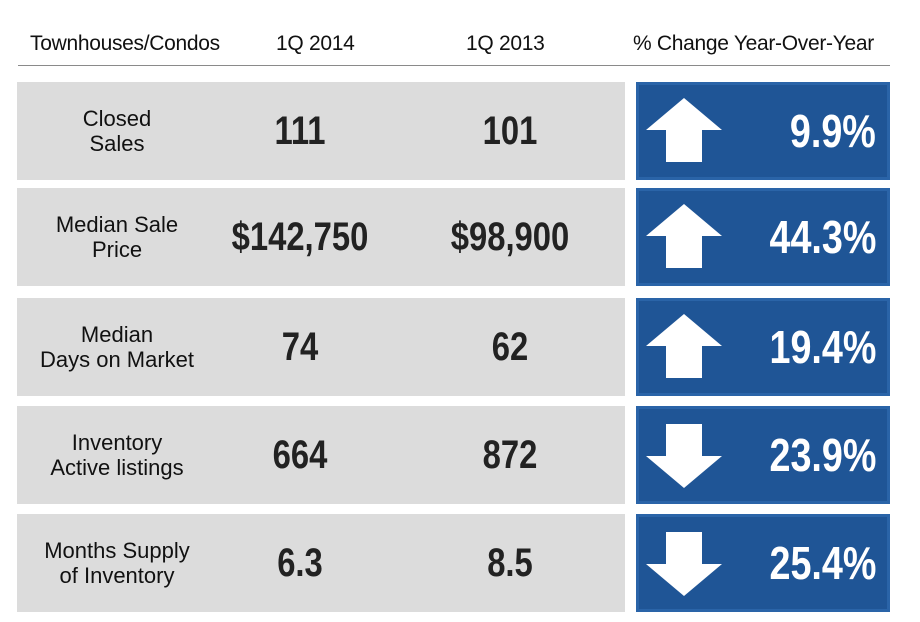 This screenshot has height=622, width=920. What do you see at coordinates (763, 347) in the screenshot?
I see `change-cell: 19.4%` at bounding box center [763, 347].